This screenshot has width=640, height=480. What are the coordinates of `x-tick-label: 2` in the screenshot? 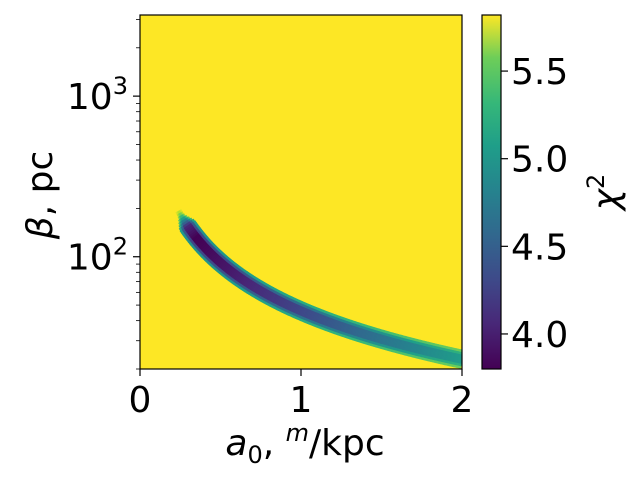 It's located at (462, 400).